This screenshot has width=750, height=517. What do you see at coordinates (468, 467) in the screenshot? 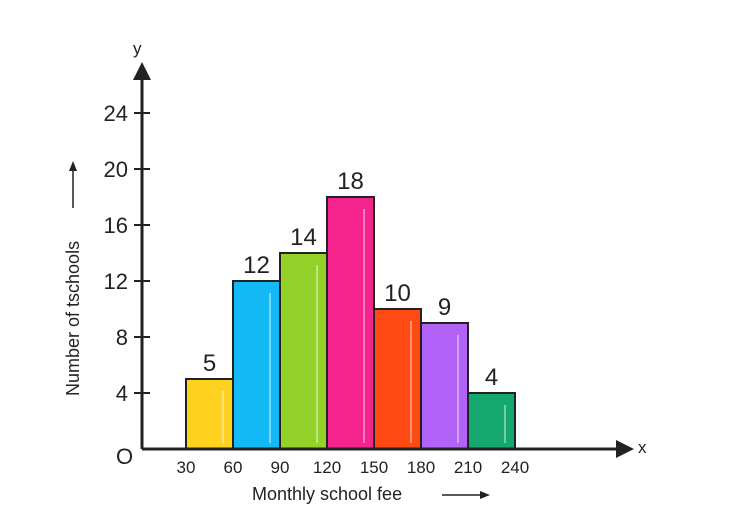
I see `x-tick-label: 210` at bounding box center [468, 467].